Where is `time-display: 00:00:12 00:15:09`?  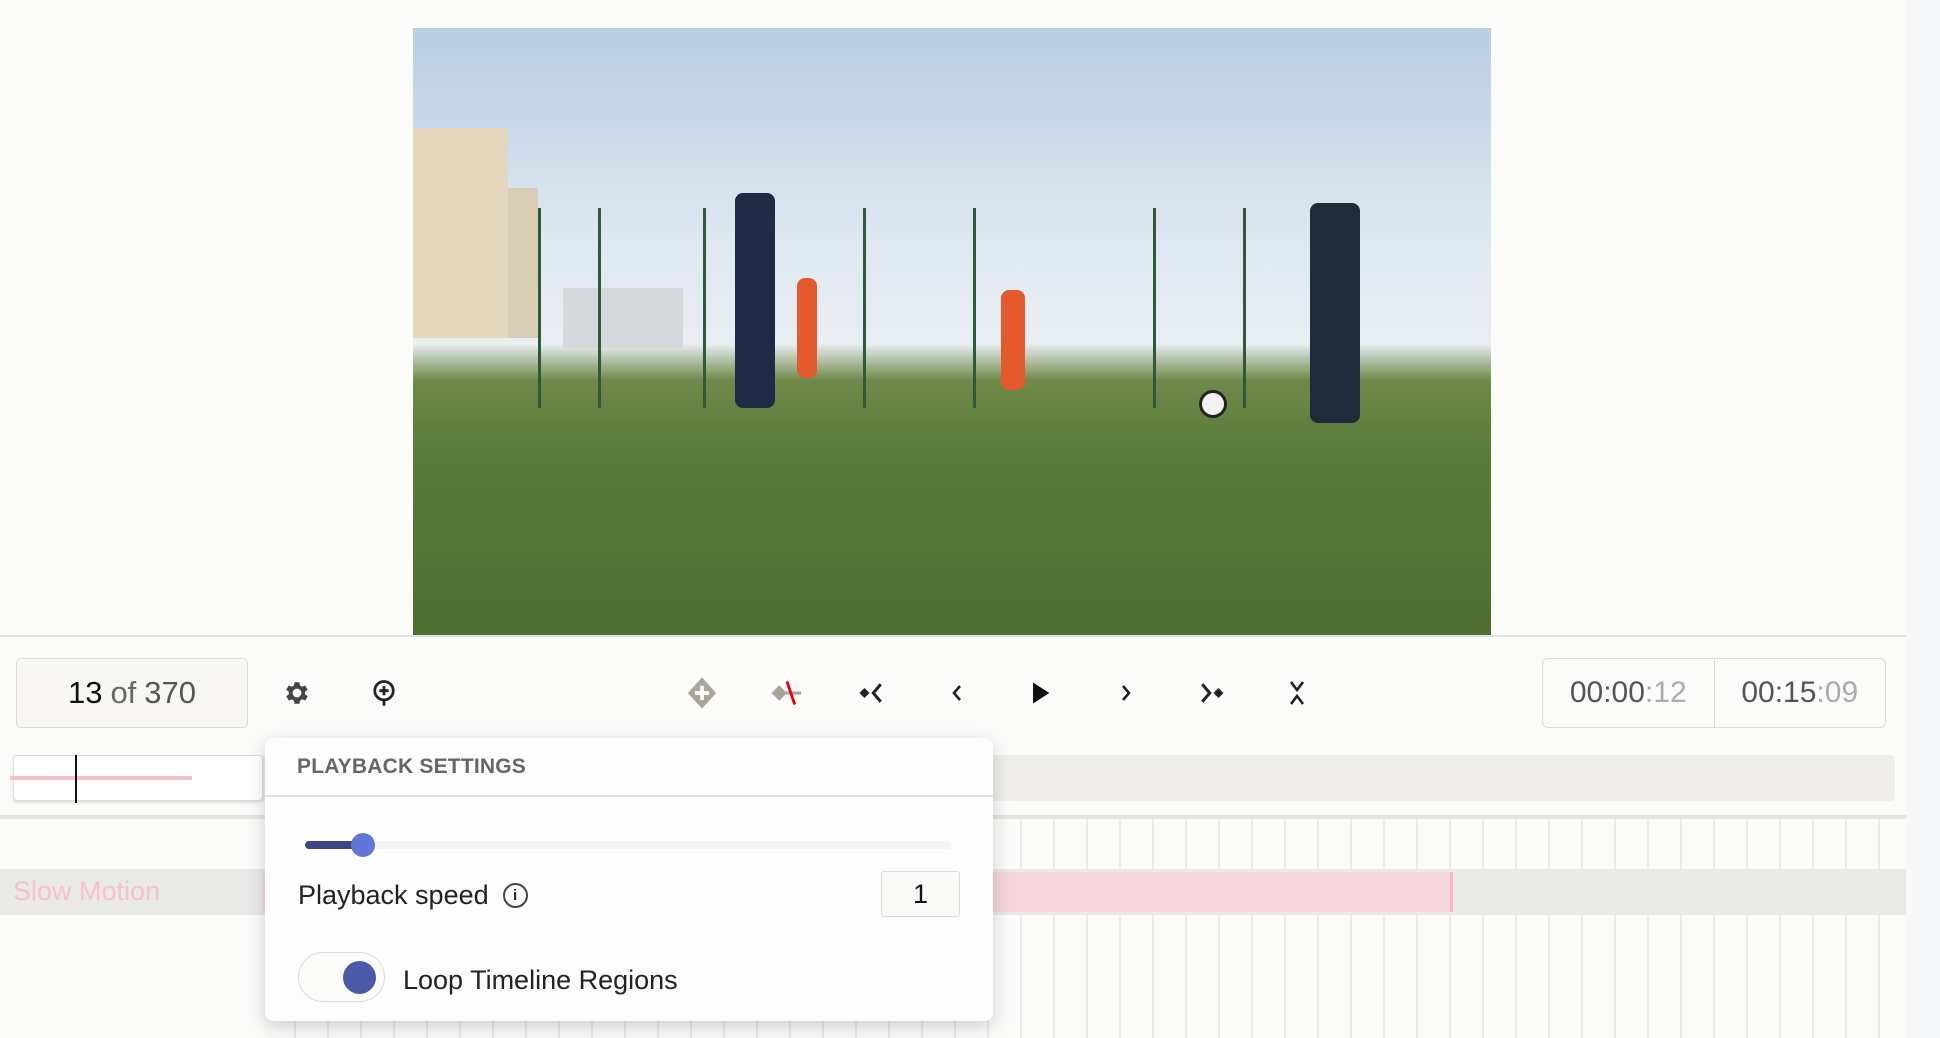
time-display: 00:00:12 00:15:09 is located at coordinates (1714, 693).